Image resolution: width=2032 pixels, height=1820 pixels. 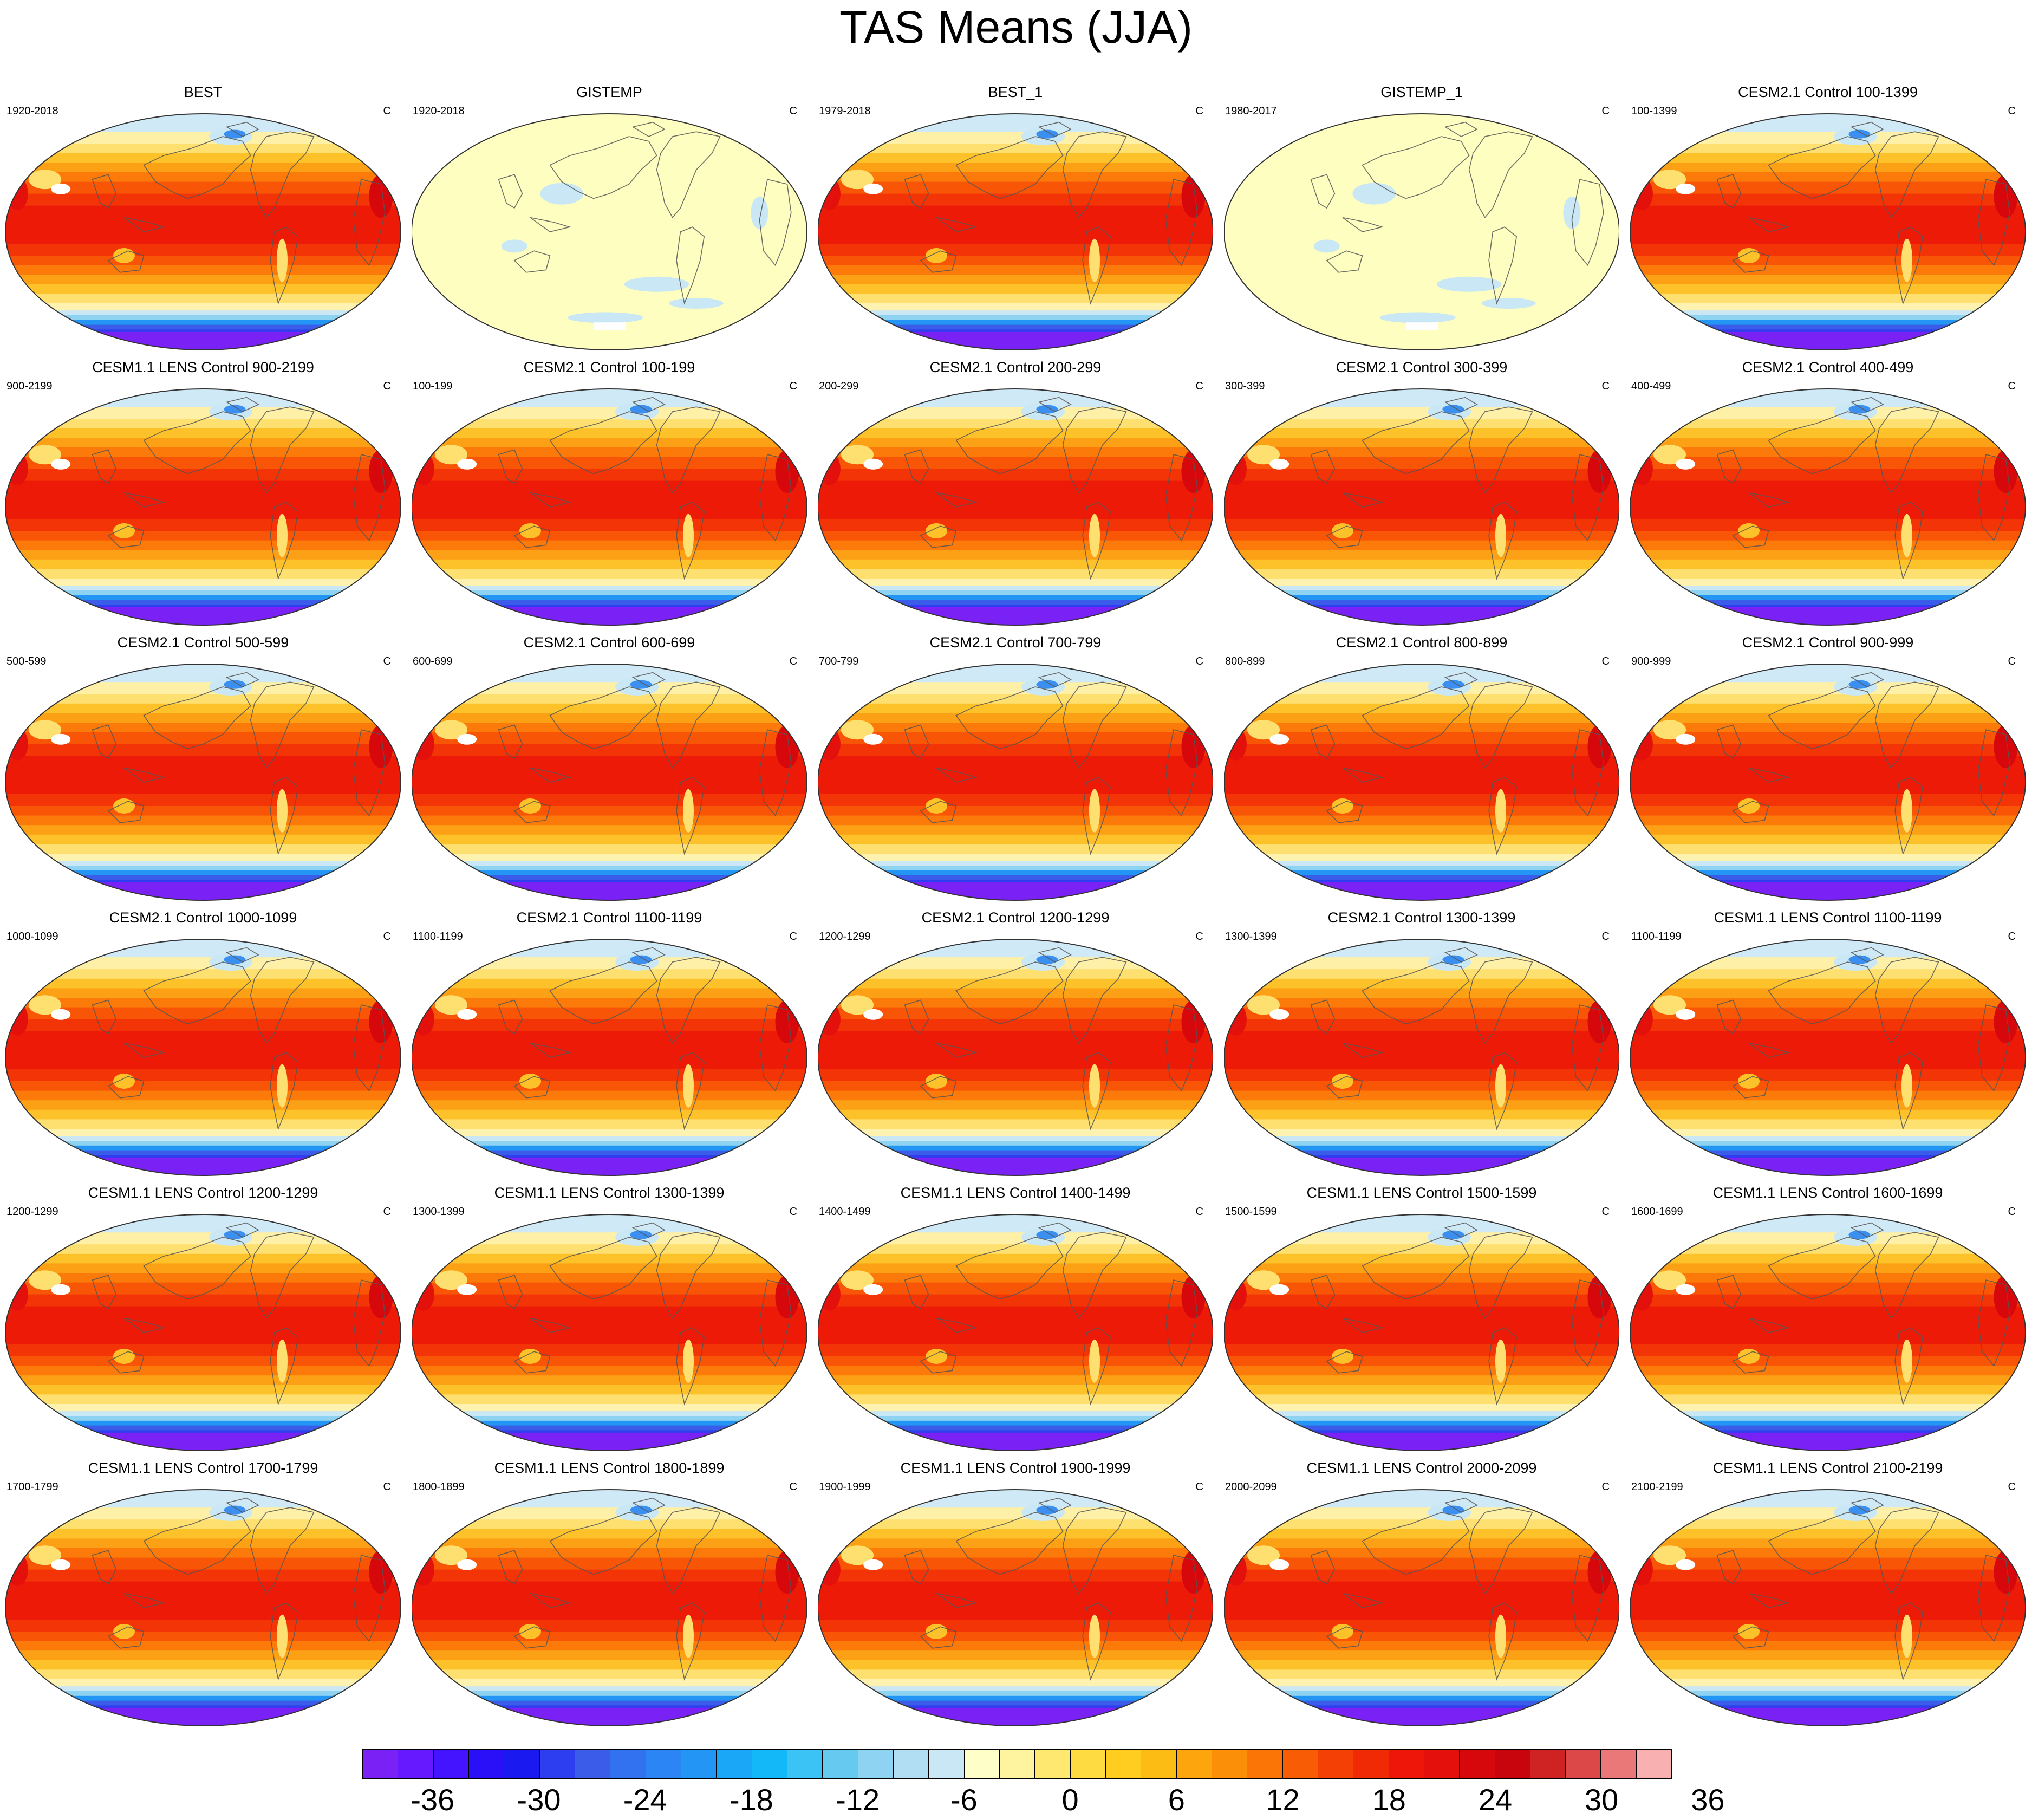 I want to click on colorbar-tick-label: 18, so click(x=1389, y=1800).